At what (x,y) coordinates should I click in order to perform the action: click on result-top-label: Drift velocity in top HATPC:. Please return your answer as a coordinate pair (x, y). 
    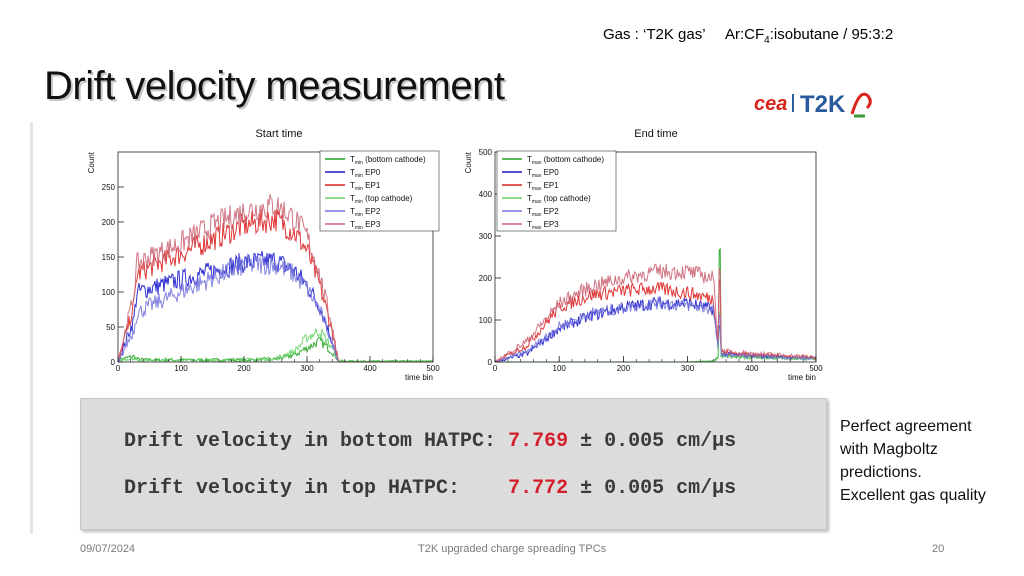
    Looking at the image, I should click on (316, 488).